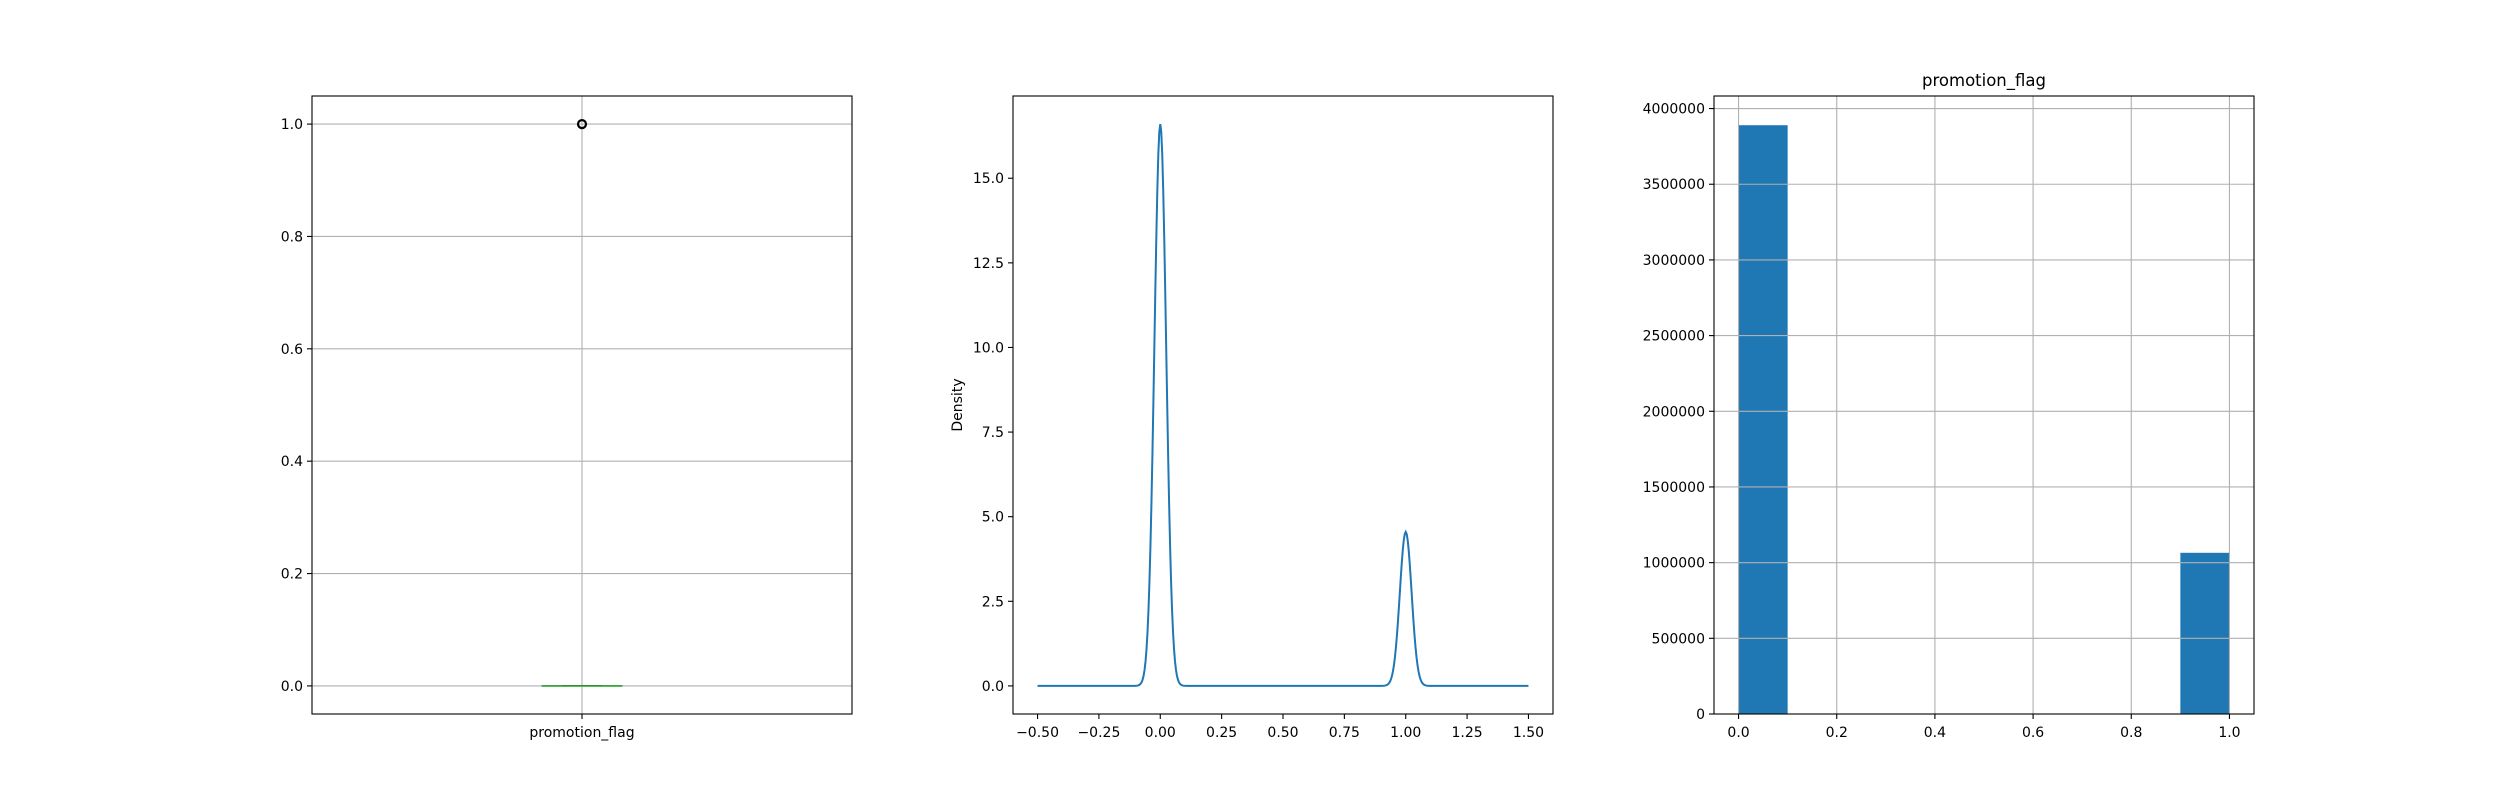 The width and height of the screenshot is (2500, 800). What do you see at coordinates (1674, 185) in the screenshot?
I see `histogram-y-tick-label: 3500000` at bounding box center [1674, 185].